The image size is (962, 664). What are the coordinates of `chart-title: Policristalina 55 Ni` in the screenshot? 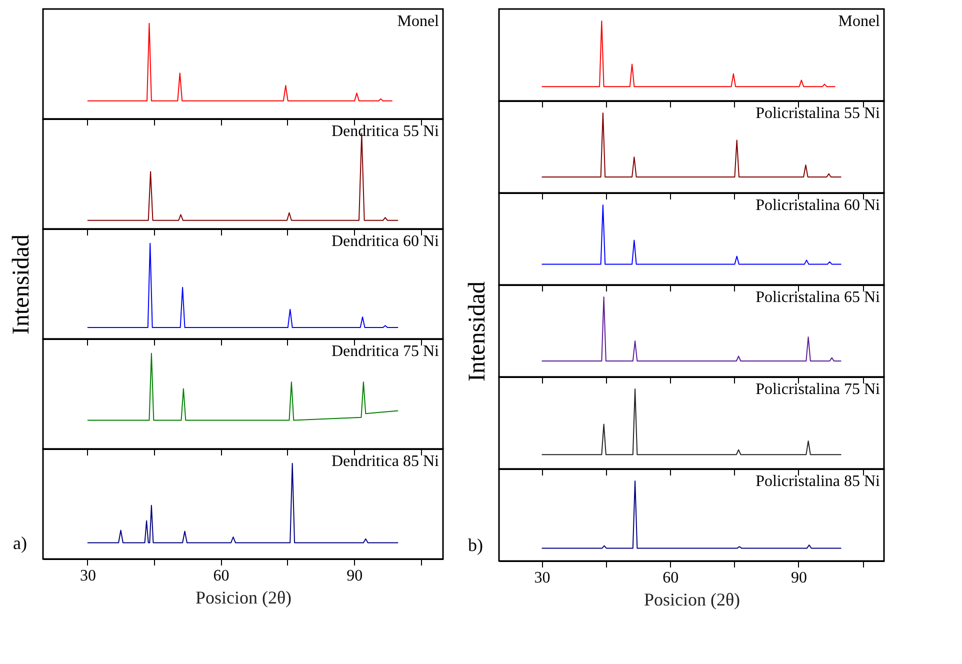 It's located at (818, 113).